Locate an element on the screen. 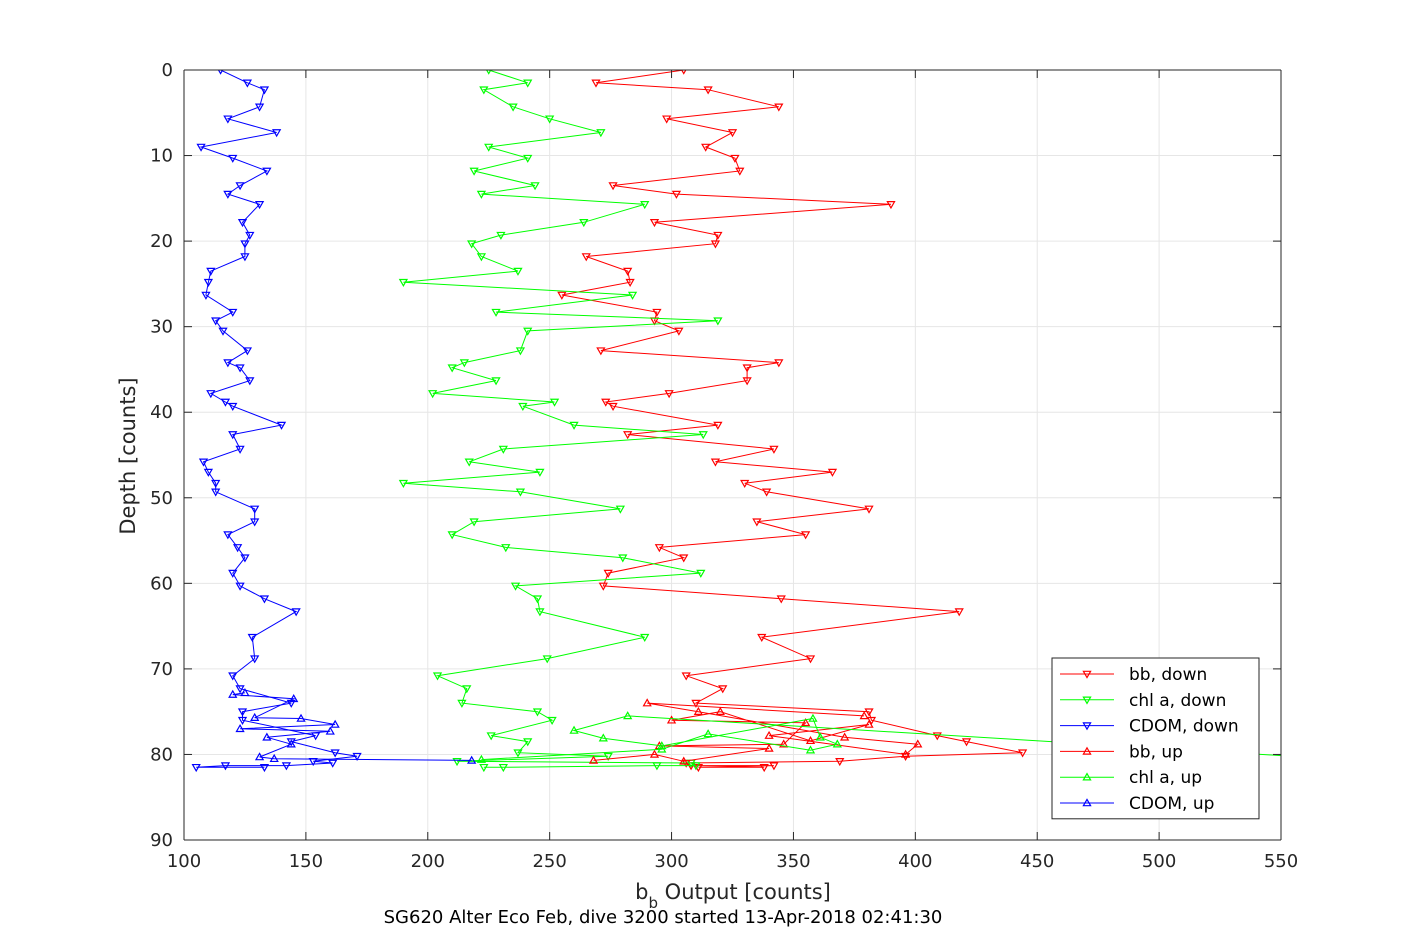  legend-marker is located at coordinates (1087, 700).